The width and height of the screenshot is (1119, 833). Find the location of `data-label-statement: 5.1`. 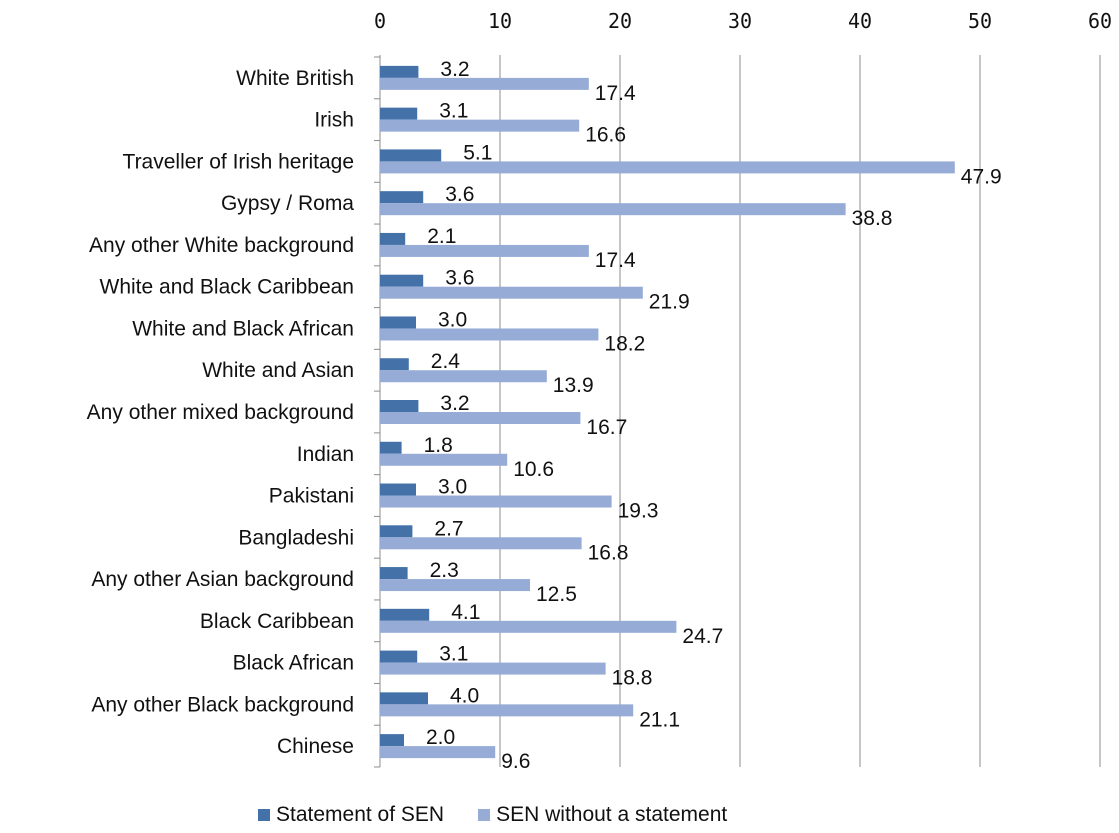

data-label-statement: 5.1 is located at coordinates (477, 152).